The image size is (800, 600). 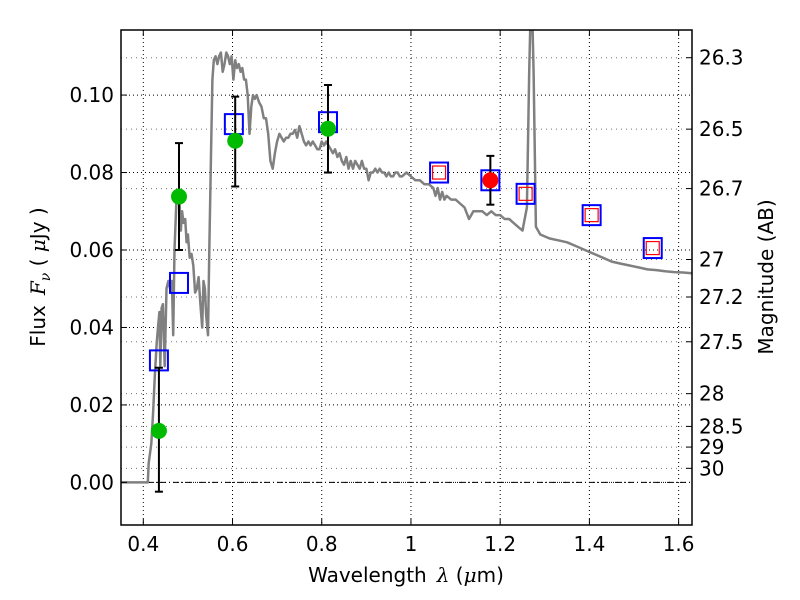 I want to click on x-axis-label: Wavelength λ (μm), so click(x=406, y=575).